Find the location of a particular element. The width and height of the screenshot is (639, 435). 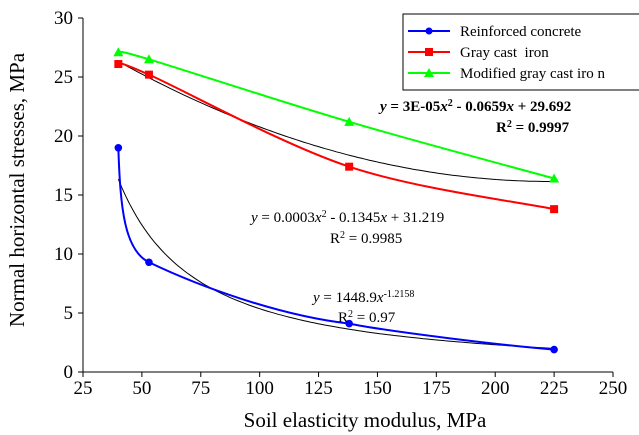

y-axis-title: Normal horizontal stresses, MPa is located at coordinates (17, 189).